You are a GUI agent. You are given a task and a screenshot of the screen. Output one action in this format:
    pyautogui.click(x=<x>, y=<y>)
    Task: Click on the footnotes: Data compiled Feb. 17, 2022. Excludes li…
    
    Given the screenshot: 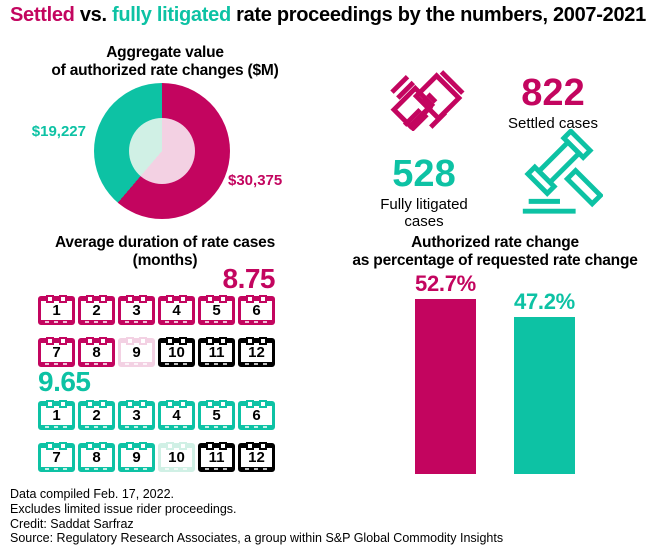 What is the action you would take?
    pyautogui.click(x=256, y=516)
    